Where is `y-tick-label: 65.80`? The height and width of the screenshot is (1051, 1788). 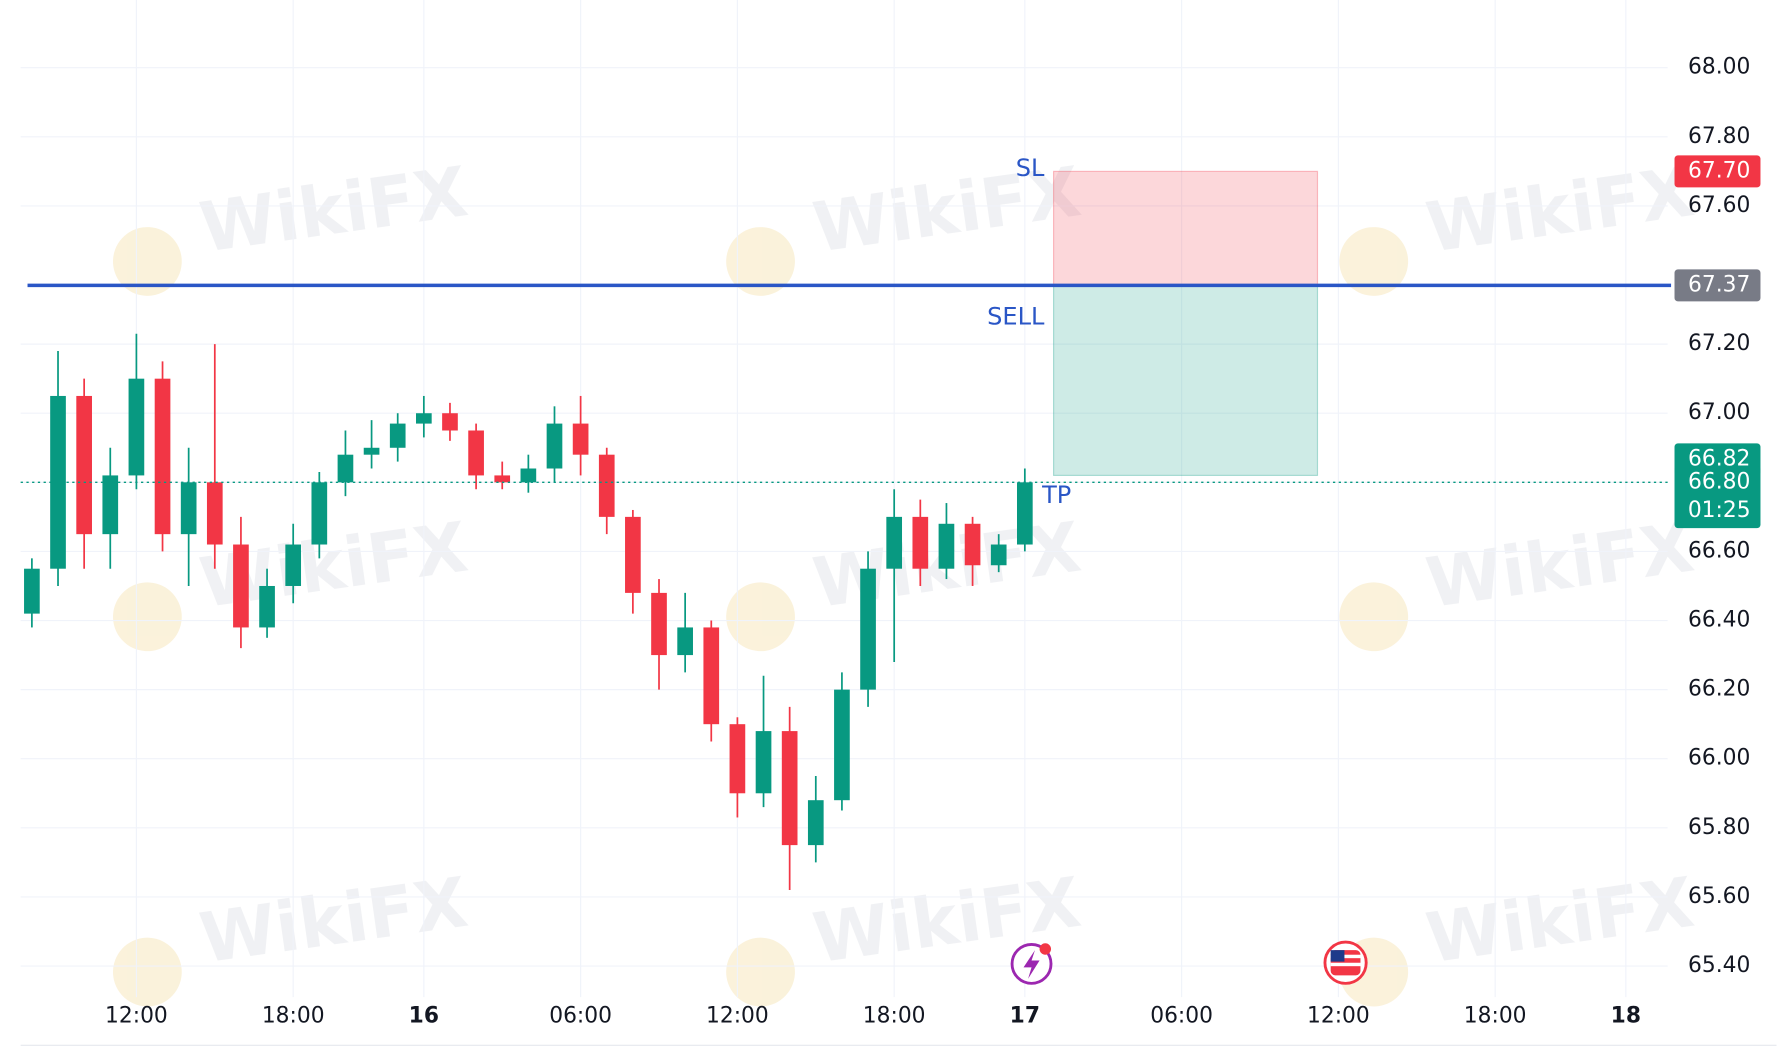 y-tick-label: 65.80 is located at coordinates (1719, 827).